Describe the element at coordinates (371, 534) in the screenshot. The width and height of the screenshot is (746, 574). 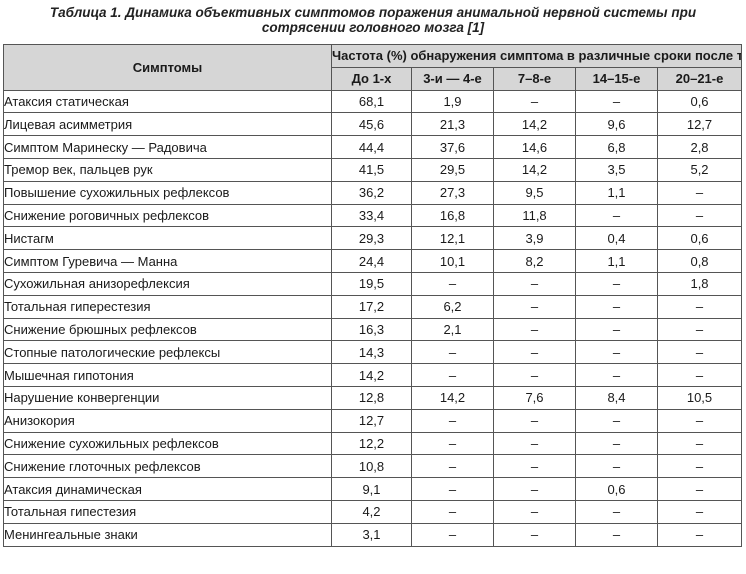
I see `frequency-value-cell: 3,1` at that location.